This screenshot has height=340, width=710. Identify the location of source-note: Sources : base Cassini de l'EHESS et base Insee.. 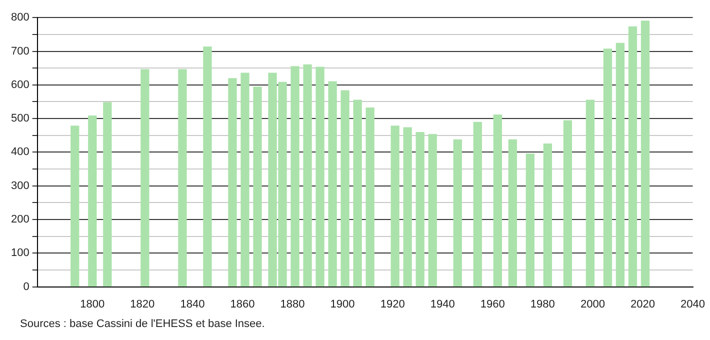
(143, 324).